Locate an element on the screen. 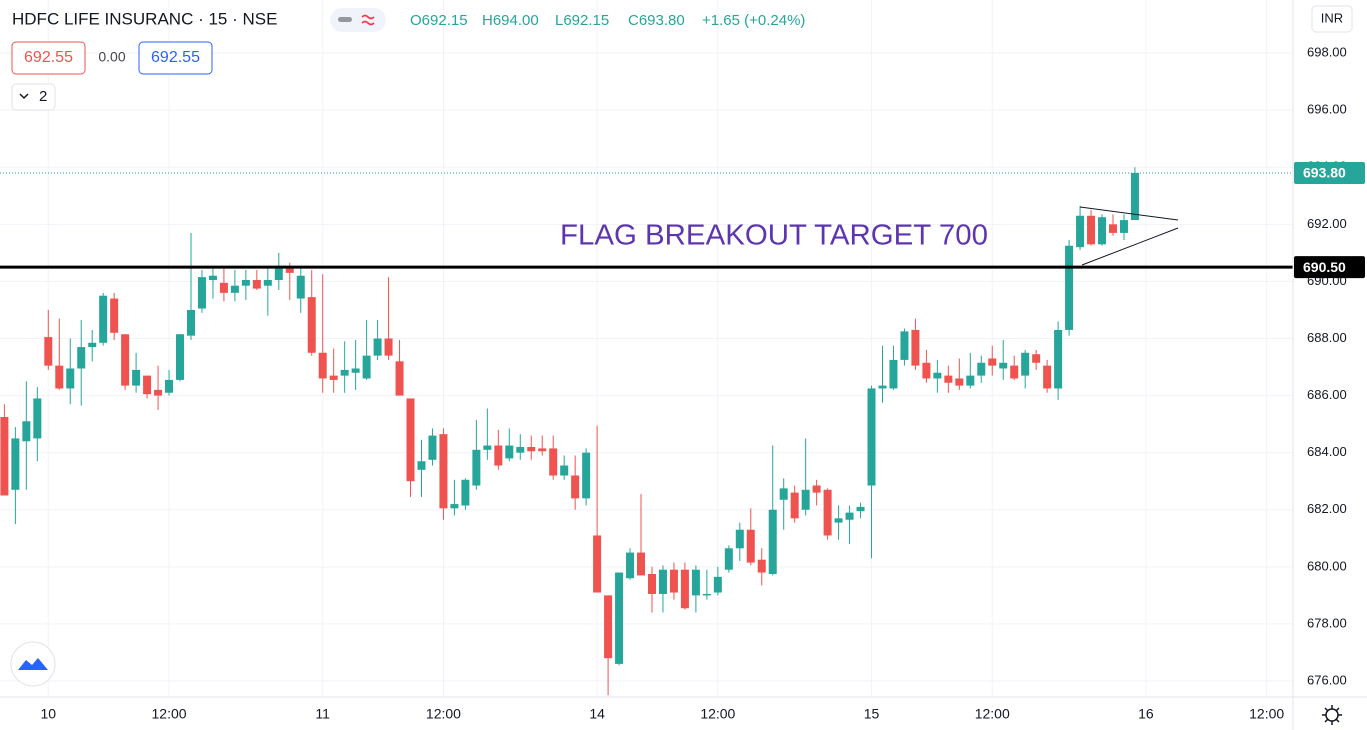 The height and width of the screenshot is (730, 1367). currency: INR is located at coordinates (1332, 17).